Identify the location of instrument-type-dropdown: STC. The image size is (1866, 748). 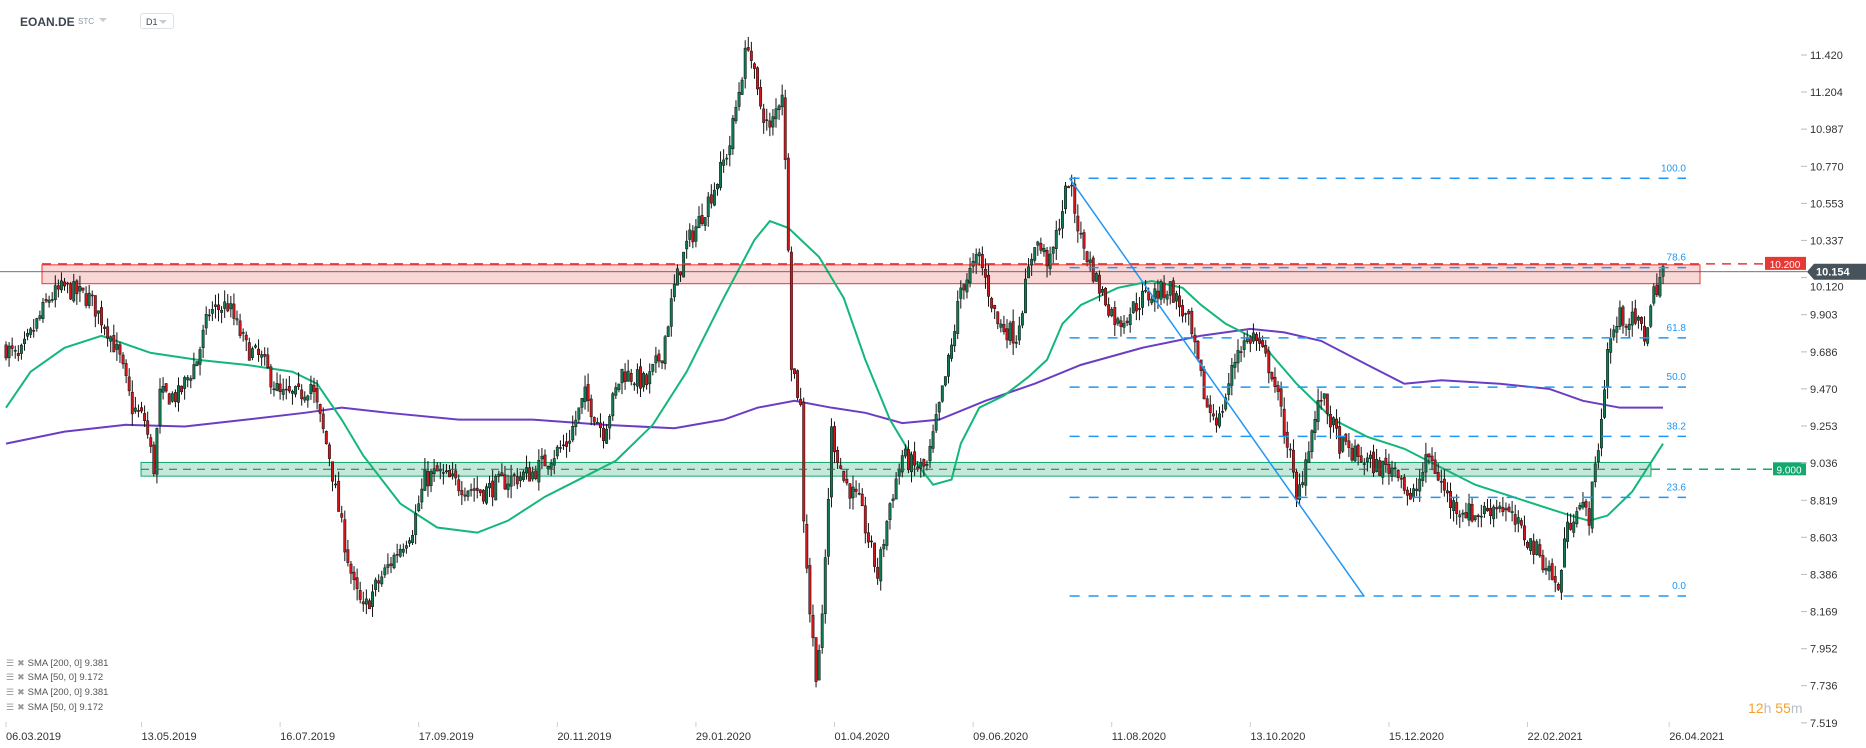
(86, 21).